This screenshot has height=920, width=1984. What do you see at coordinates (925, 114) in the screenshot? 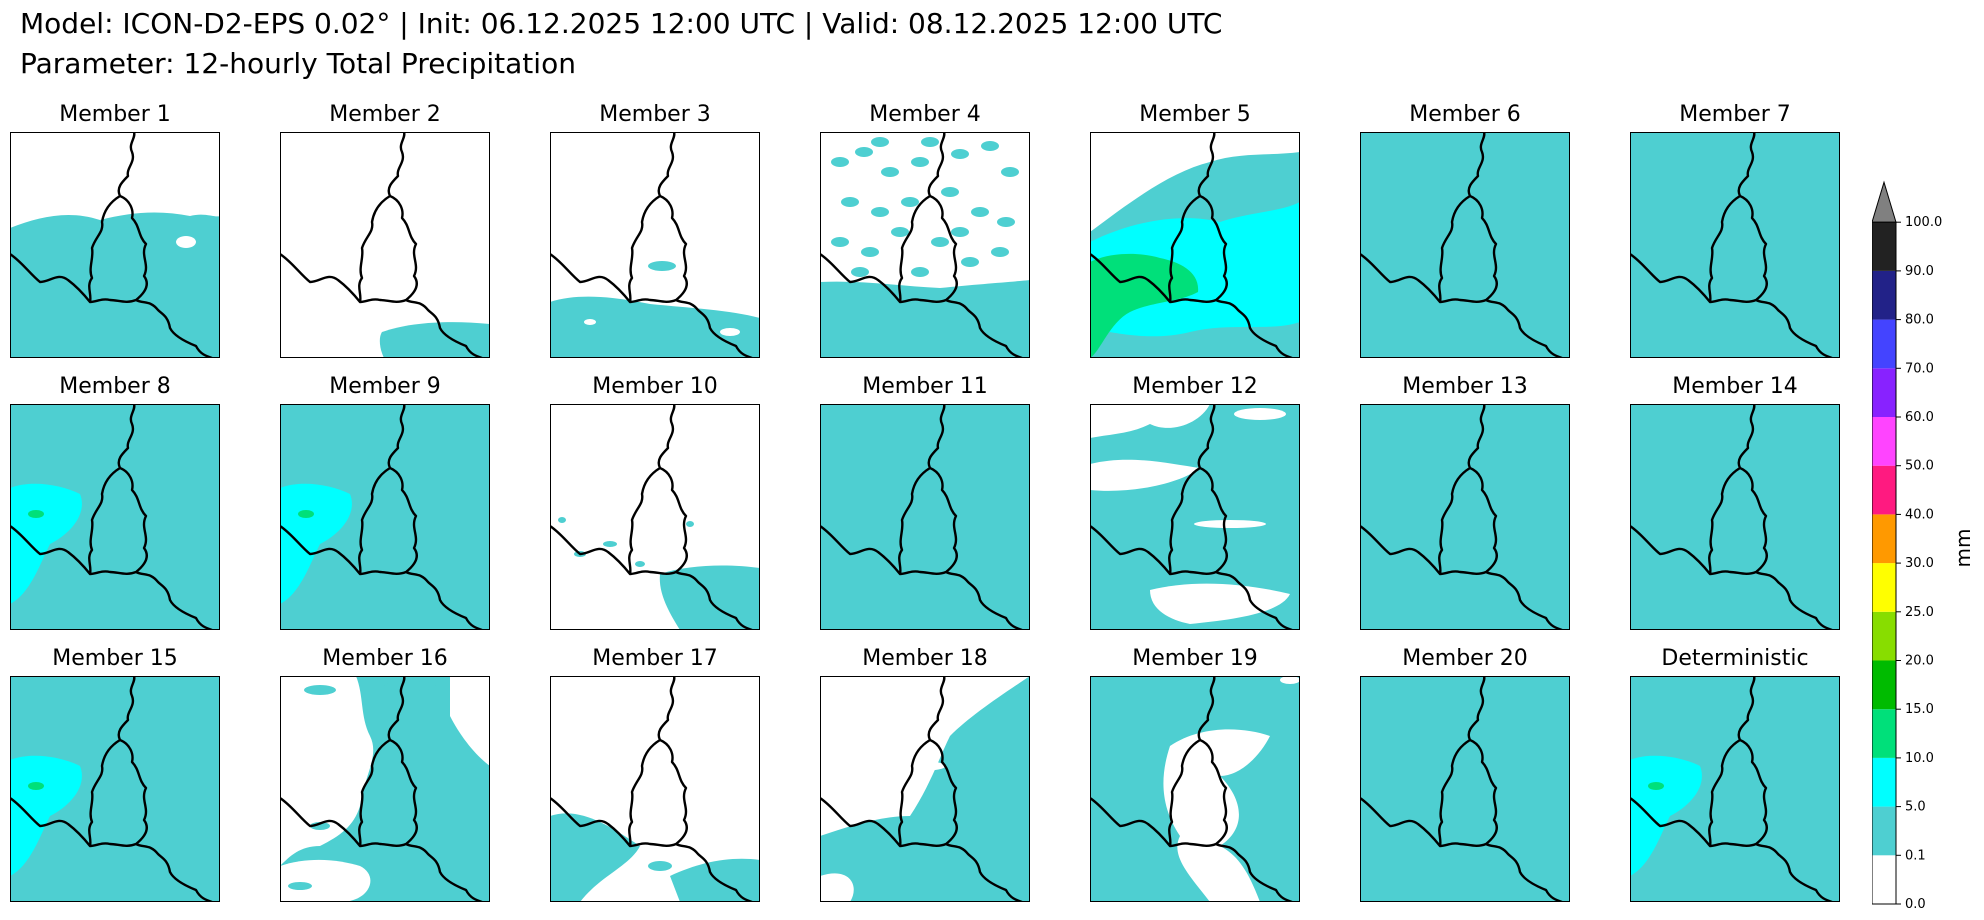
I see `panel-title: Member 4` at bounding box center [925, 114].